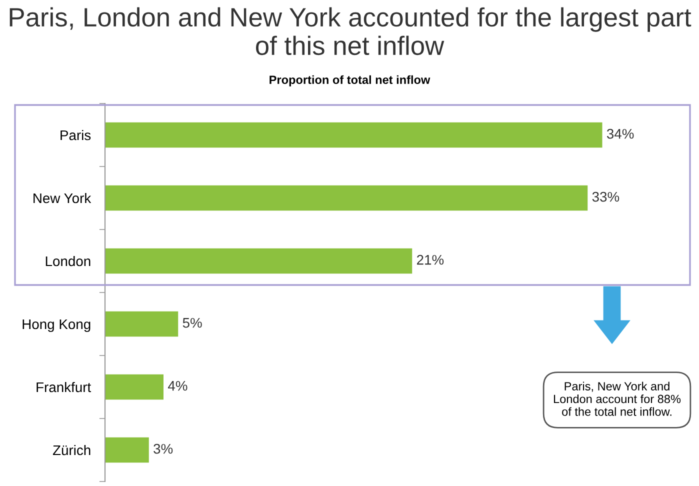  Describe the element at coordinates (351, 31) in the screenshot. I see `chart-title: Paris, London and New York accounted for the largest part of this net inflow` at that location.